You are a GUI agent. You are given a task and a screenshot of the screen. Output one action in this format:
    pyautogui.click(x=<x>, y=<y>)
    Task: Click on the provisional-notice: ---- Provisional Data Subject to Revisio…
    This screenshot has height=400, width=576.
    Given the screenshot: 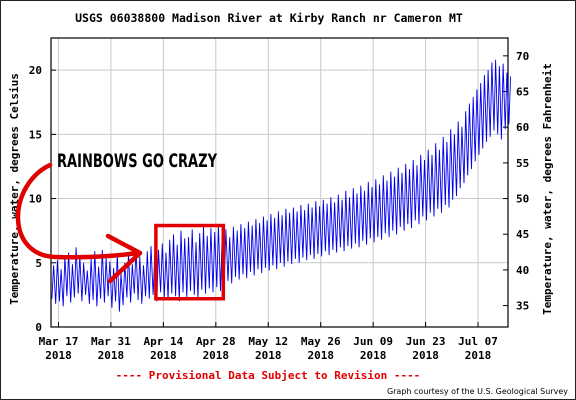 What is the action you would take?
    pyautogui.click(x=268, y=375)
    